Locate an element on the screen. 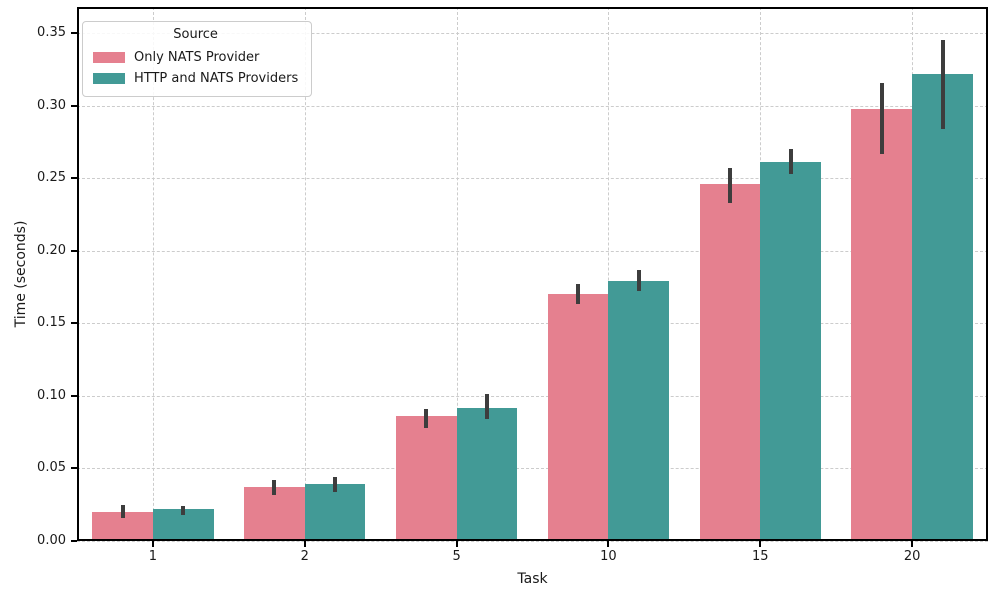  y-tick-mark-0.05 is located at coordinates (74, 468).